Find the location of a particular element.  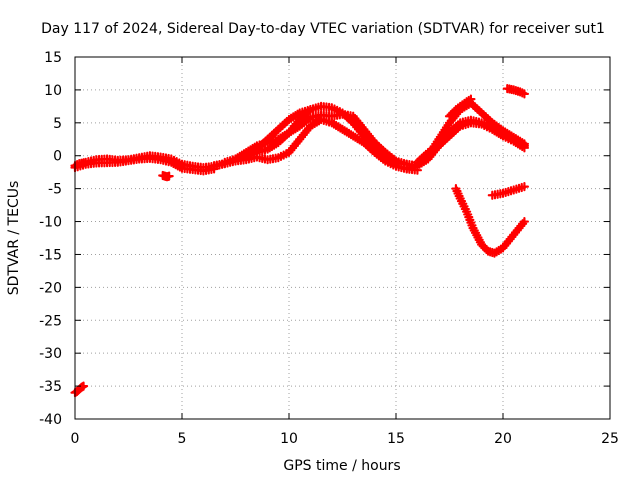

y-tick-label: -40 is located at coordinates (50, 420).